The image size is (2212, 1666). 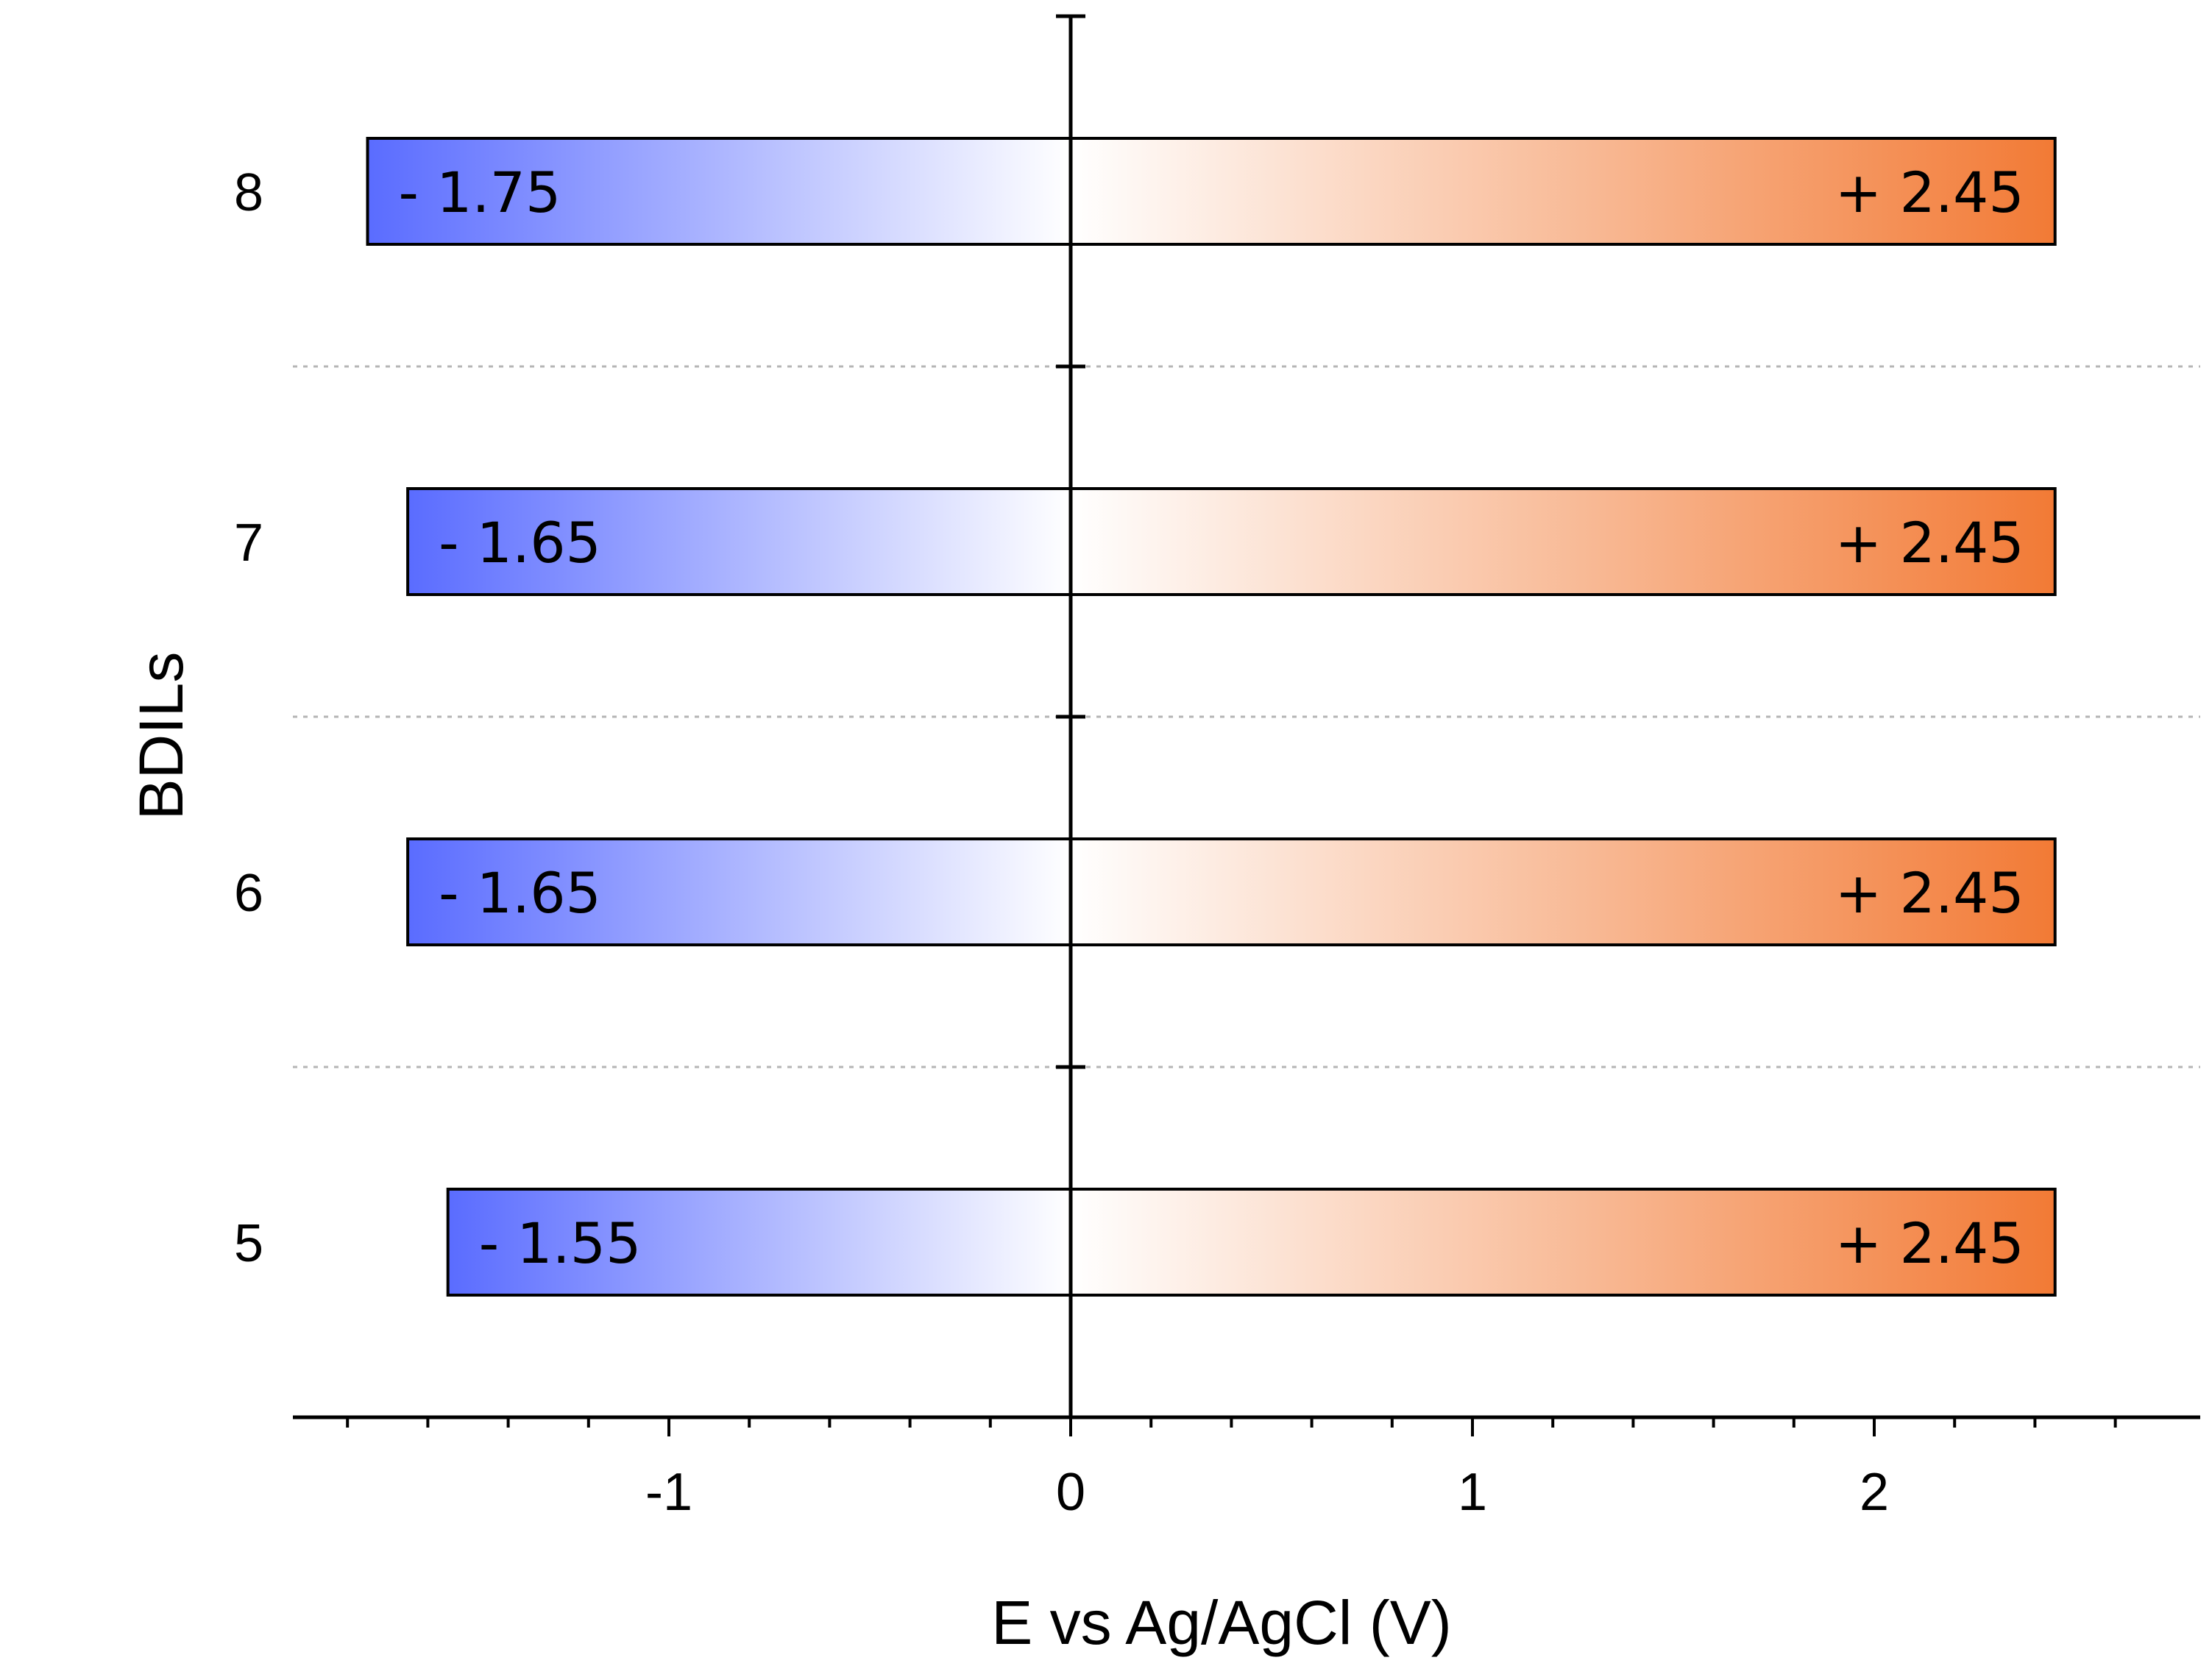 I want to click on bar-label-negative: - 1.75, so click(x=480, y=192).